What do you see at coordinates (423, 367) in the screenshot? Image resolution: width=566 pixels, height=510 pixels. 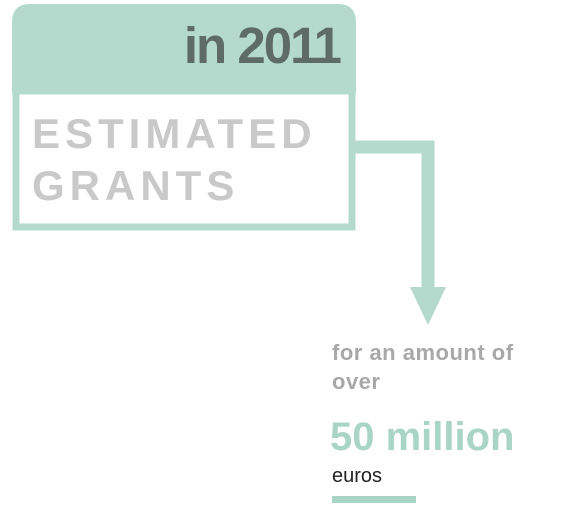 I see `amount-intro-text: for an amount of over` at bounding box center [423, 367].